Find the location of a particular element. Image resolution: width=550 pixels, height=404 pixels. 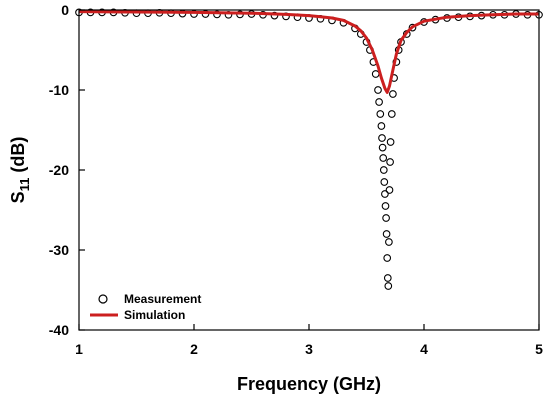

y-tick-label: -20 is located at coordinates (59, 170).